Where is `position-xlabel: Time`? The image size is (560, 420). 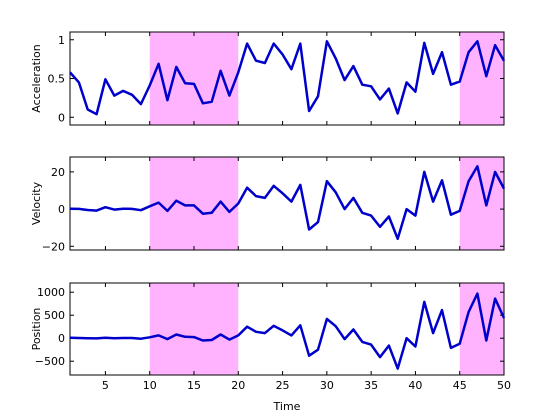
position-xlabel: Time is located at coordinates (287, 406).